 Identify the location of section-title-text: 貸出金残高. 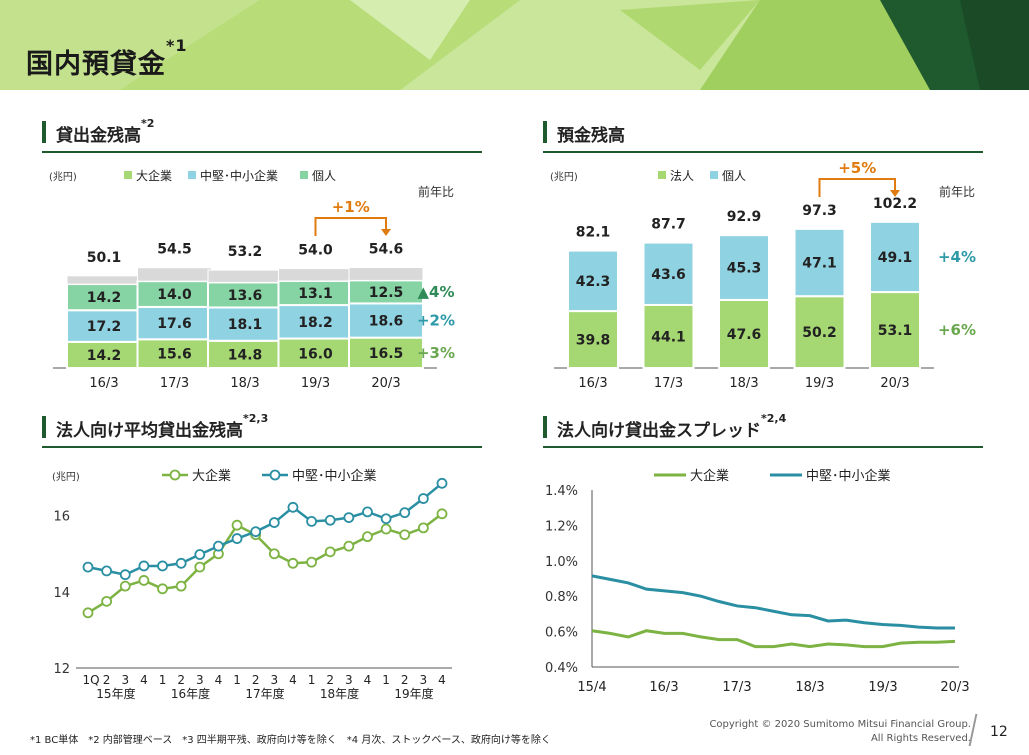
(98, 136).